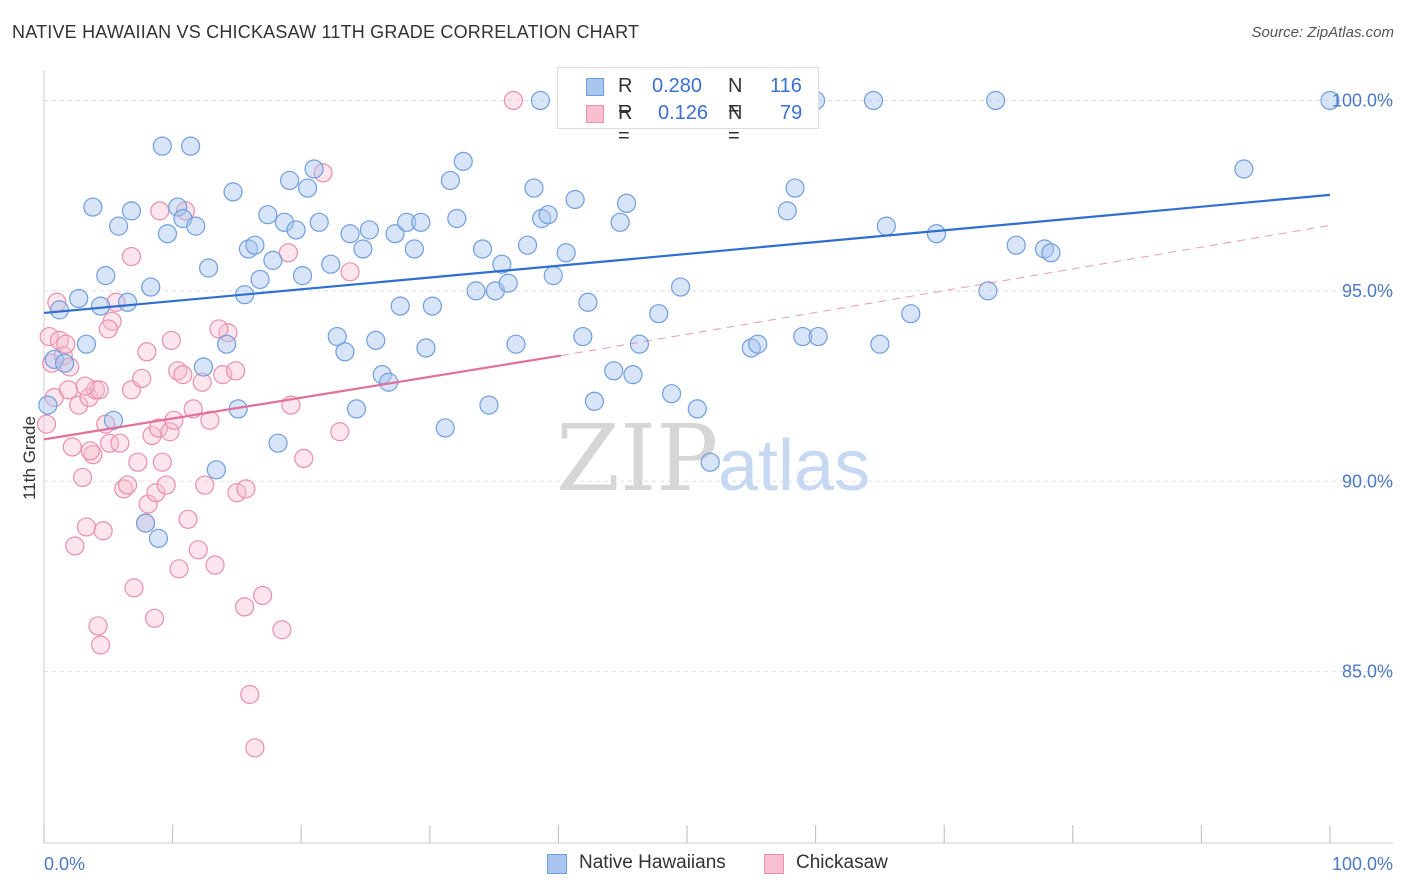  Describe the element at coordinates (786, 86) in the screenshot. I see `n-value: 116` at that location.